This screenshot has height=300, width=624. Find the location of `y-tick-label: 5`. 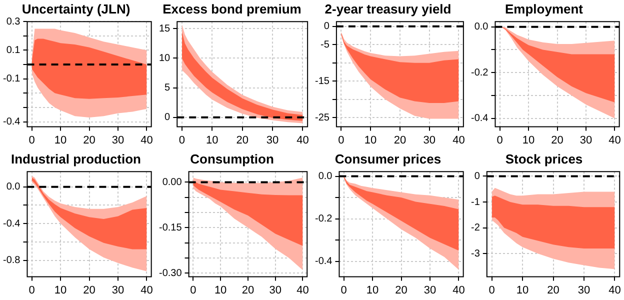

y-tick-label: 5 is located at coordinates (167, 88).